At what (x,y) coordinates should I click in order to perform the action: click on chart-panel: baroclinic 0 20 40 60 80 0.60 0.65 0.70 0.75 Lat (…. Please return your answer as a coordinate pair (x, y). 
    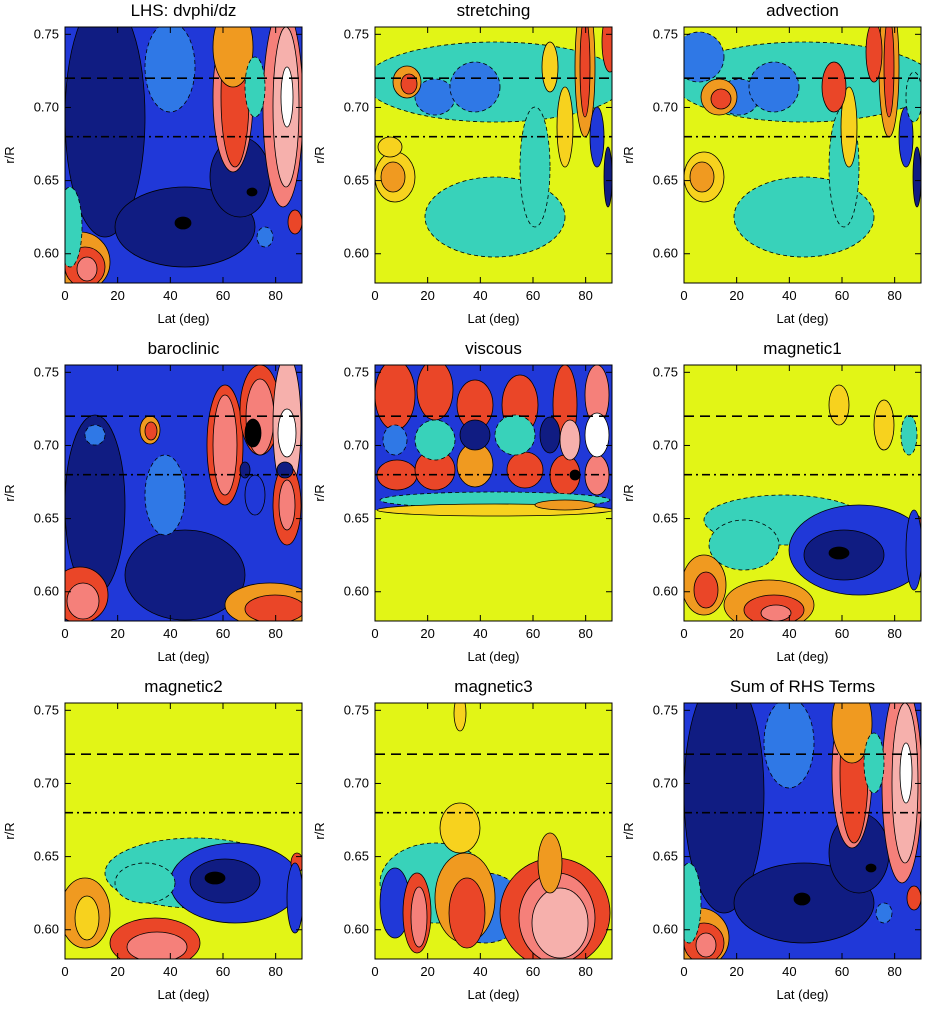
    Looking at the image, I should click on (155, 508).